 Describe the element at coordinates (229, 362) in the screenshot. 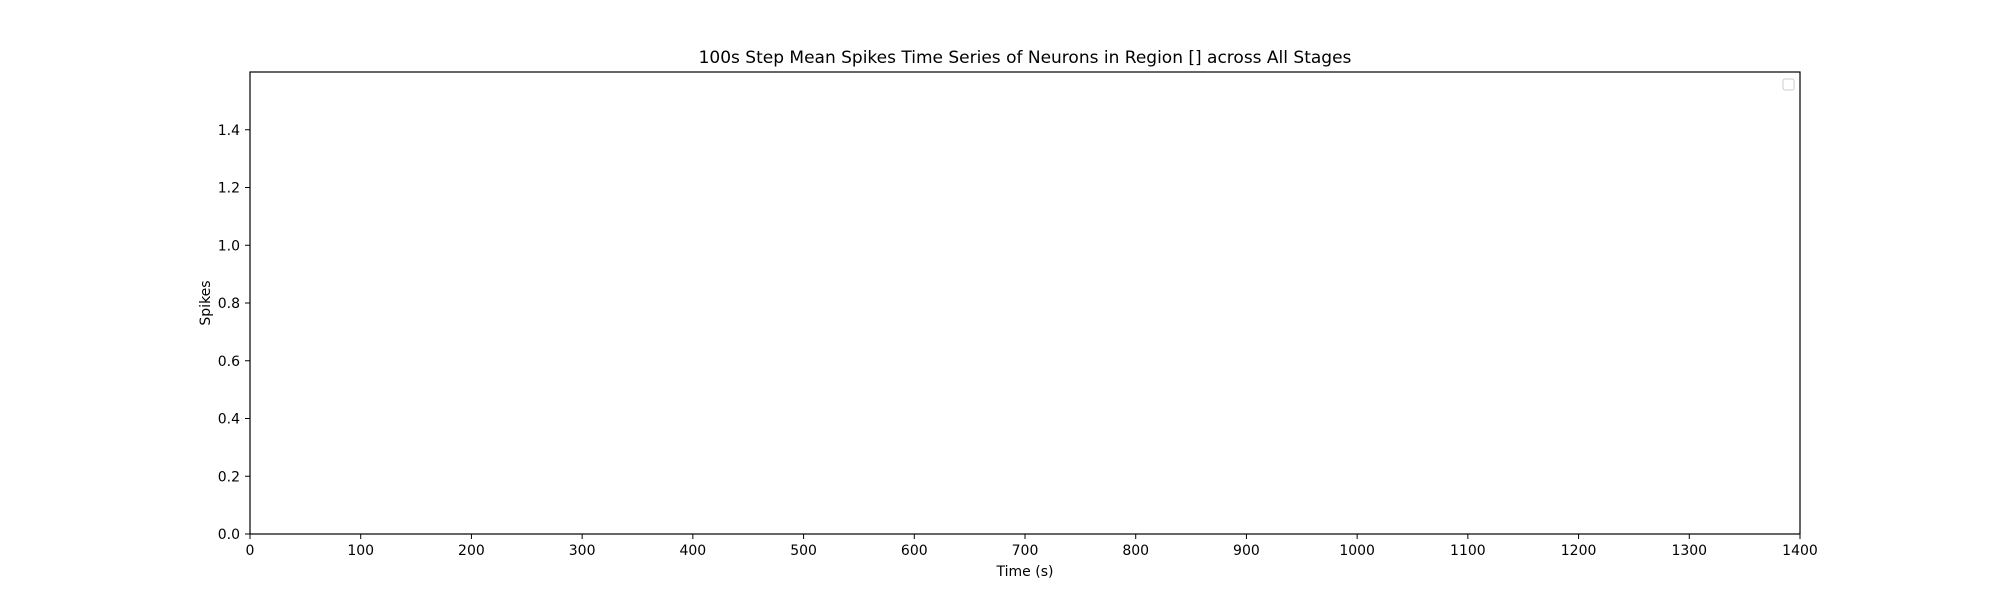

I see `y-tick-label: 0.6` at that location.